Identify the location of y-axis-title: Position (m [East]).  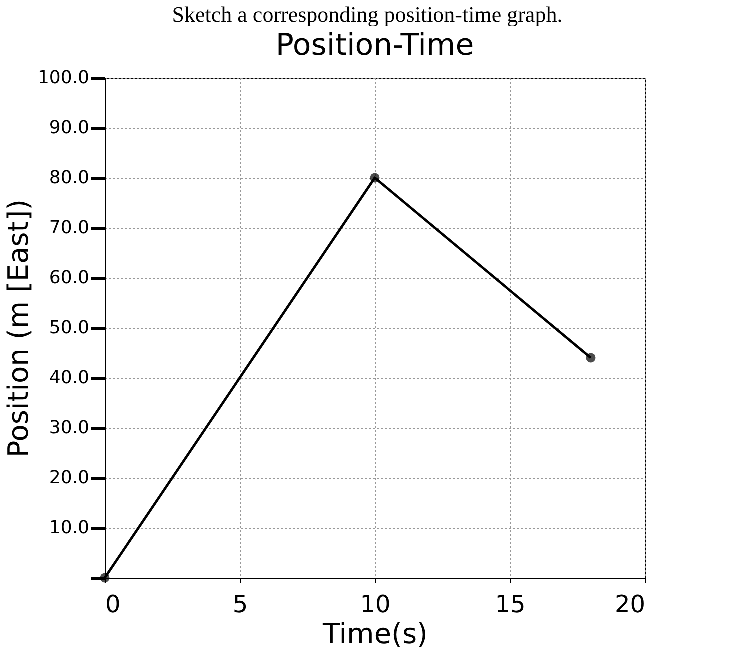
(18, 328).